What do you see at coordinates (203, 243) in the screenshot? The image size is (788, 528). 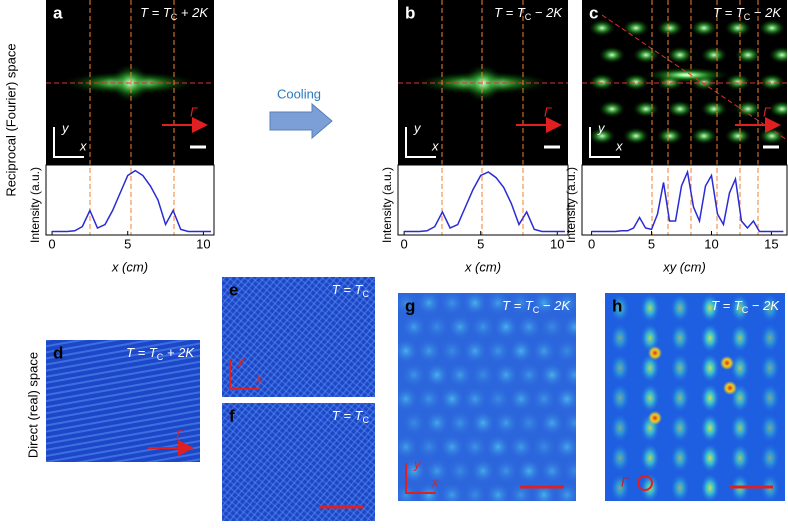 I see `x-tick-label: 10` at bounding box center [203, 243].